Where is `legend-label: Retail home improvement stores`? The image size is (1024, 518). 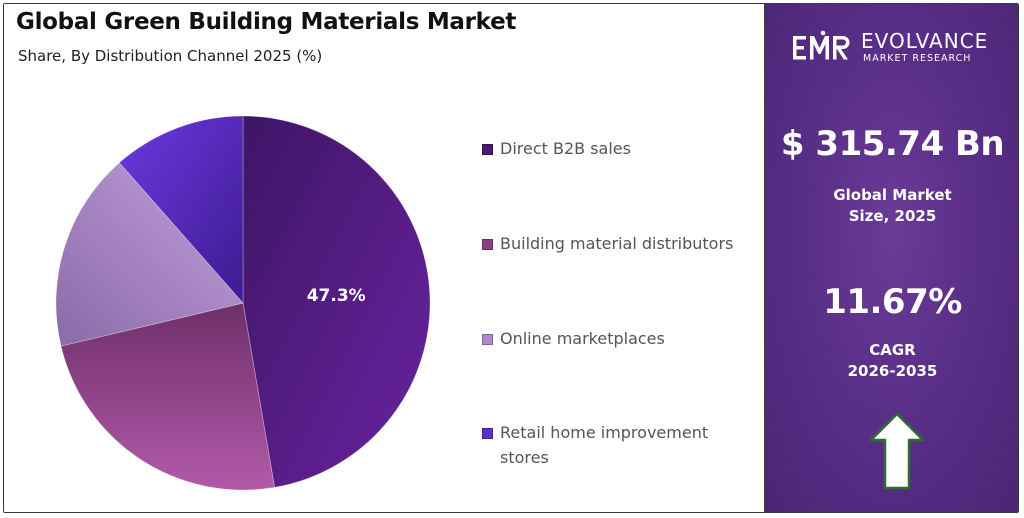
legend-label: Retail home improvement stores is located at coordinates (604, 445).